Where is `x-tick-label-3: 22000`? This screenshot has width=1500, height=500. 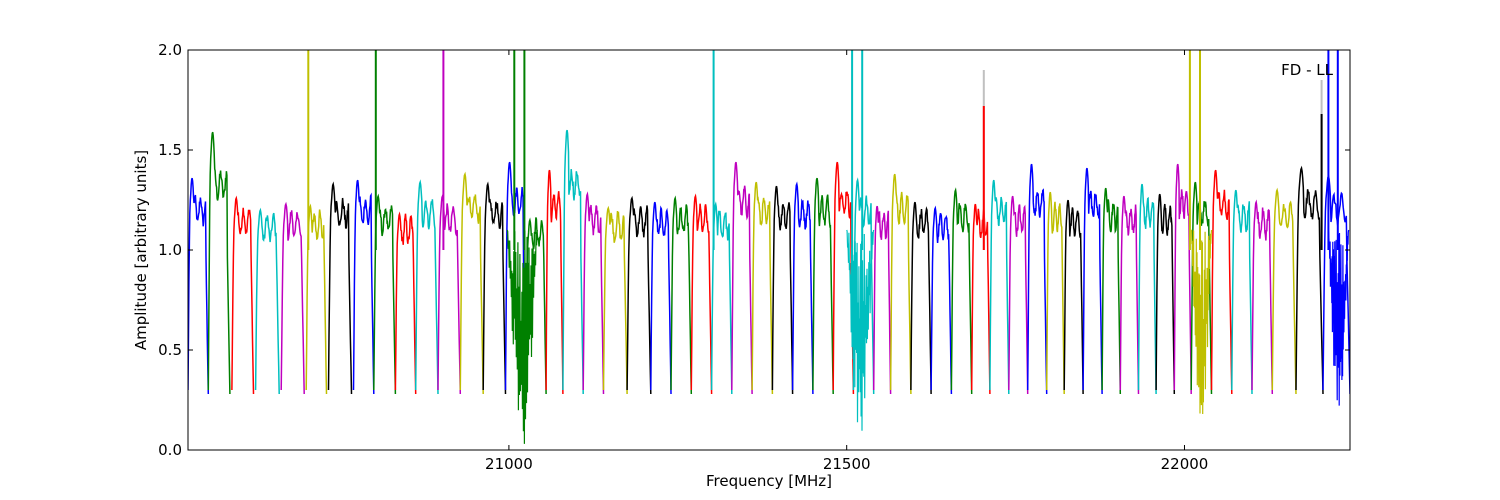
x-tick-label-3: 22000 is located at coordinates (1185, 464).